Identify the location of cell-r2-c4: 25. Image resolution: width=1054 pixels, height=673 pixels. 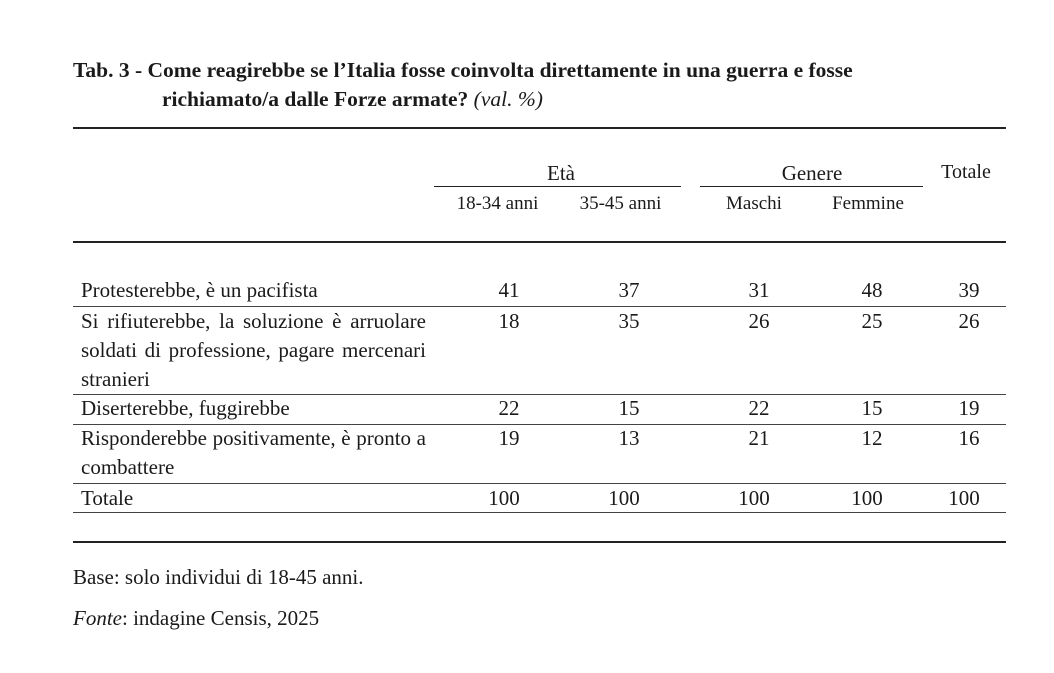
(872, 321).